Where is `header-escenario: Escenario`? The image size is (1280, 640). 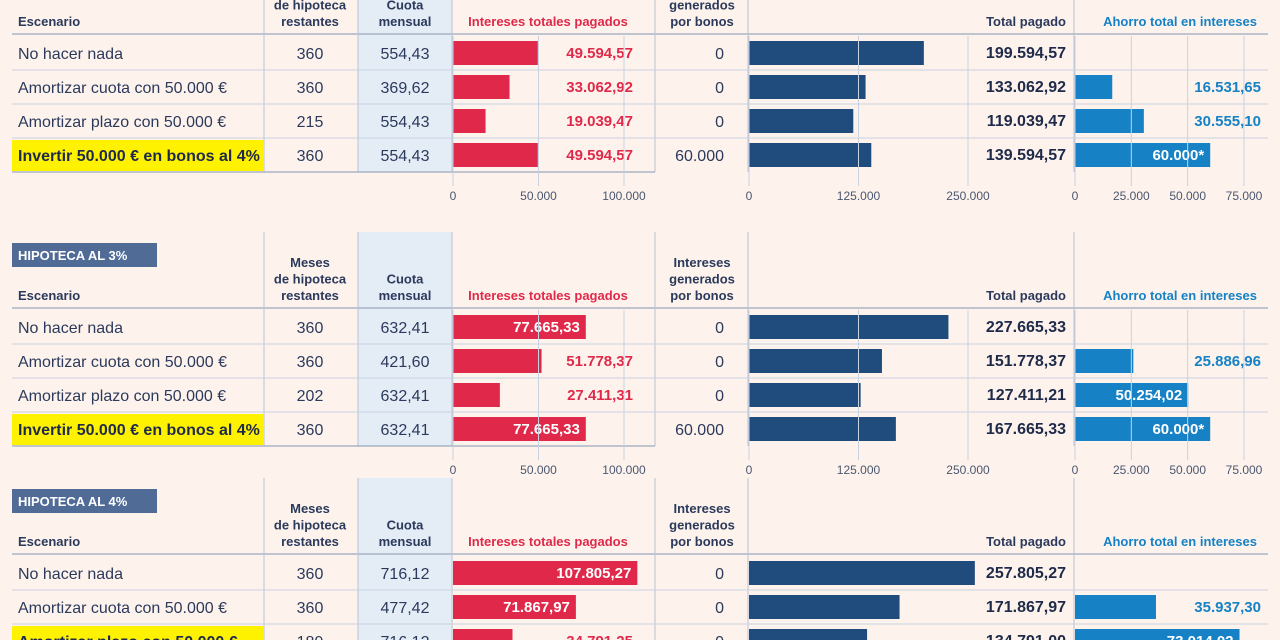
header-escenario: Escenario is located at coordinates (49, 21).